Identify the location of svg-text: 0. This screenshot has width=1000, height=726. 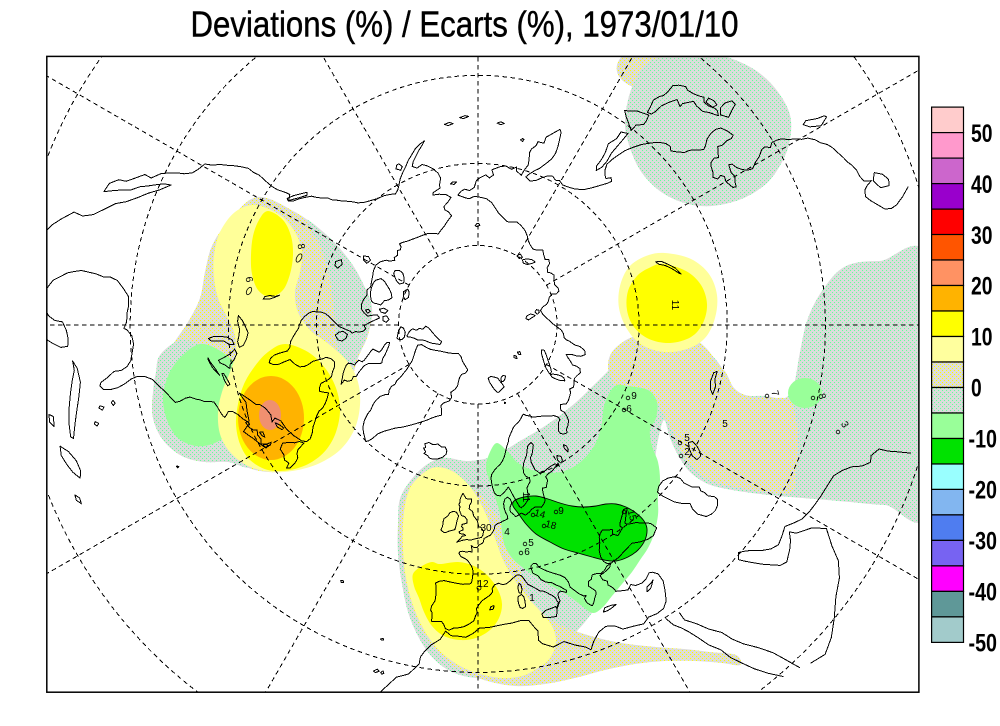
(976, 389).